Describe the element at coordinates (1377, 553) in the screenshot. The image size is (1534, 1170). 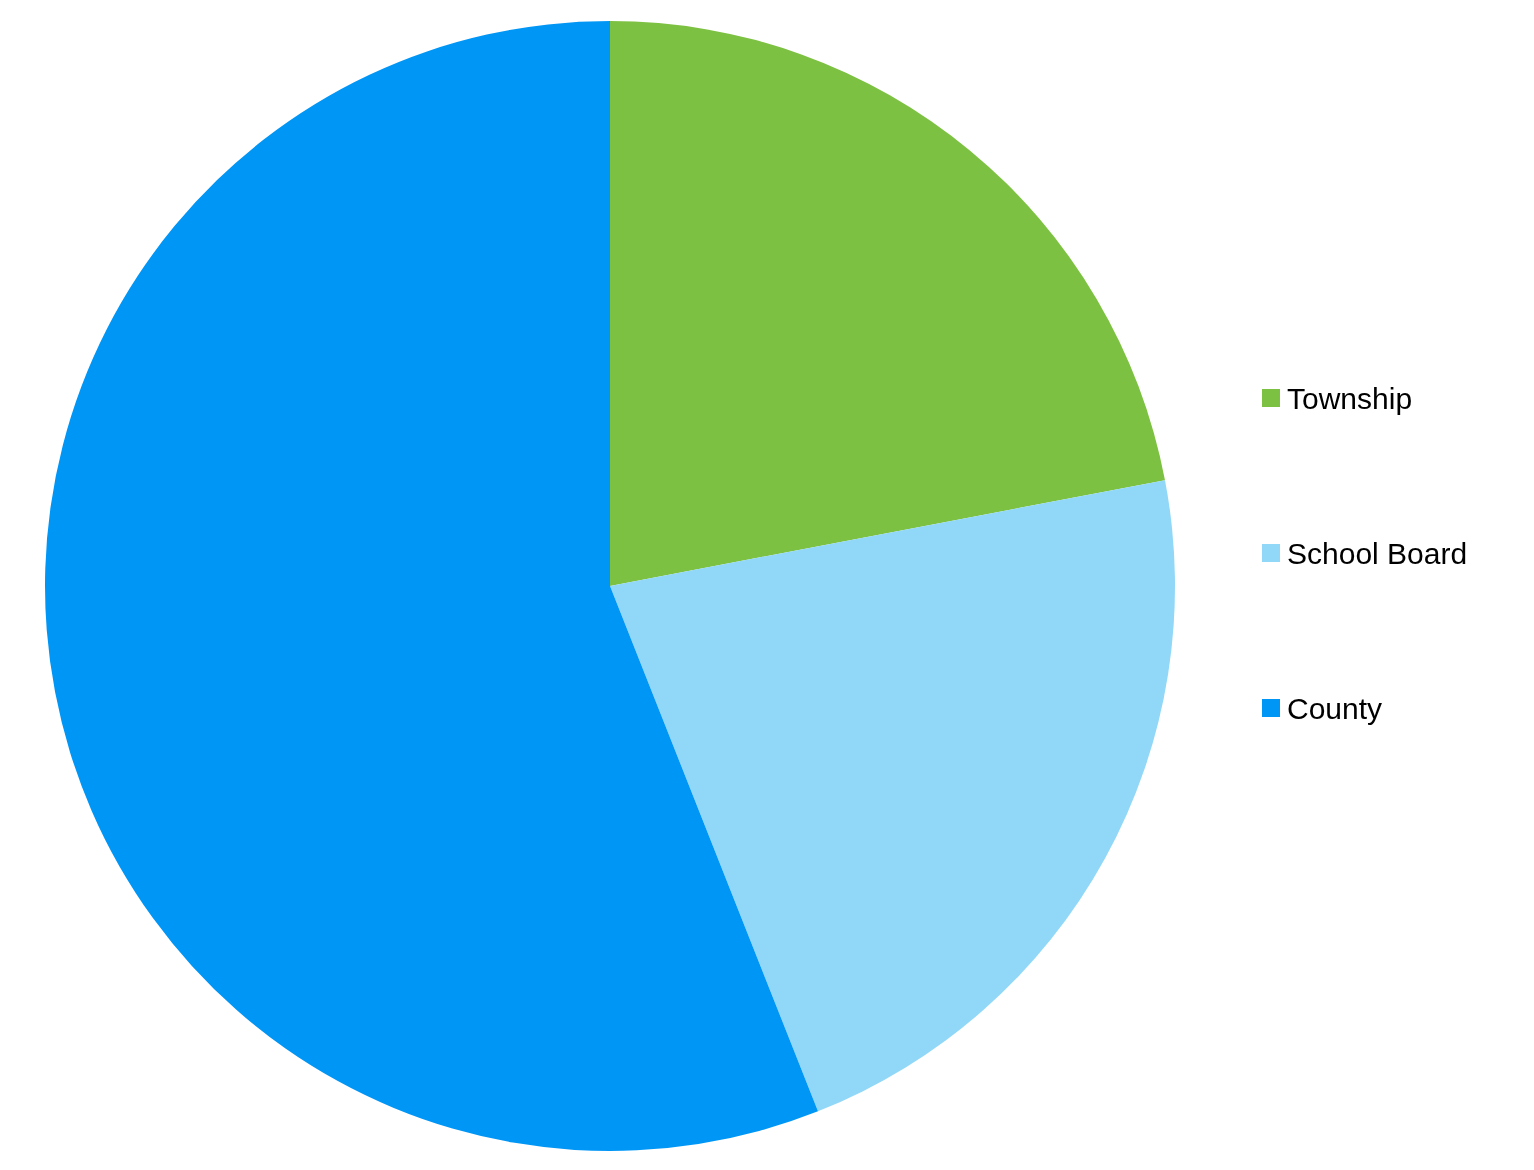
I see `legend-label: School Board` at that location.